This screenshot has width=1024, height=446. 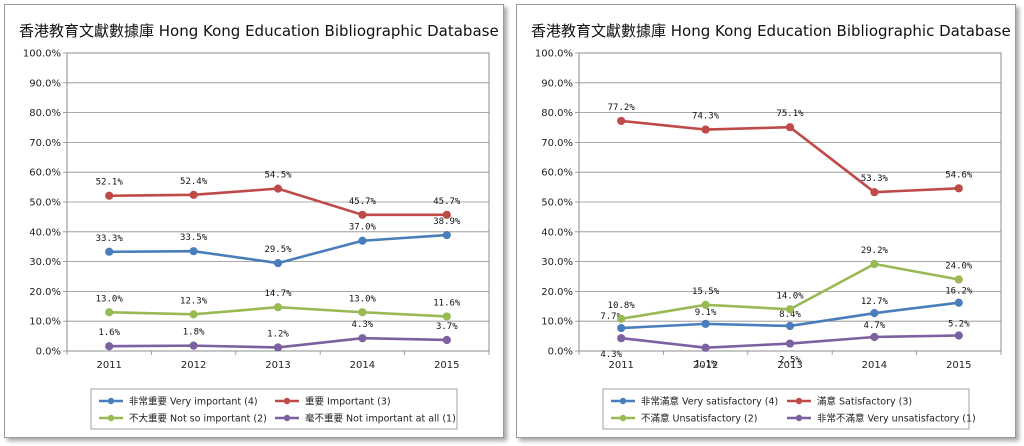 I want to click on y-tick-label: 100.0%, so click(x=42, y=54).